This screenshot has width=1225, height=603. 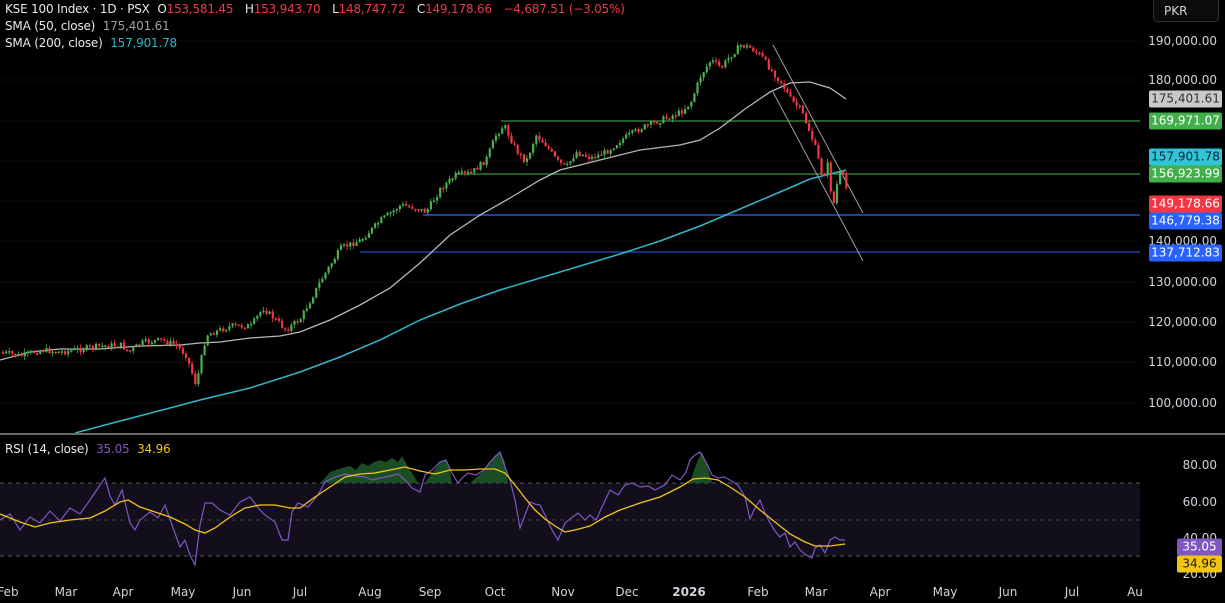 I want to click on sma50-price-tag: 175,401.61, so click(x=1185, y=99).